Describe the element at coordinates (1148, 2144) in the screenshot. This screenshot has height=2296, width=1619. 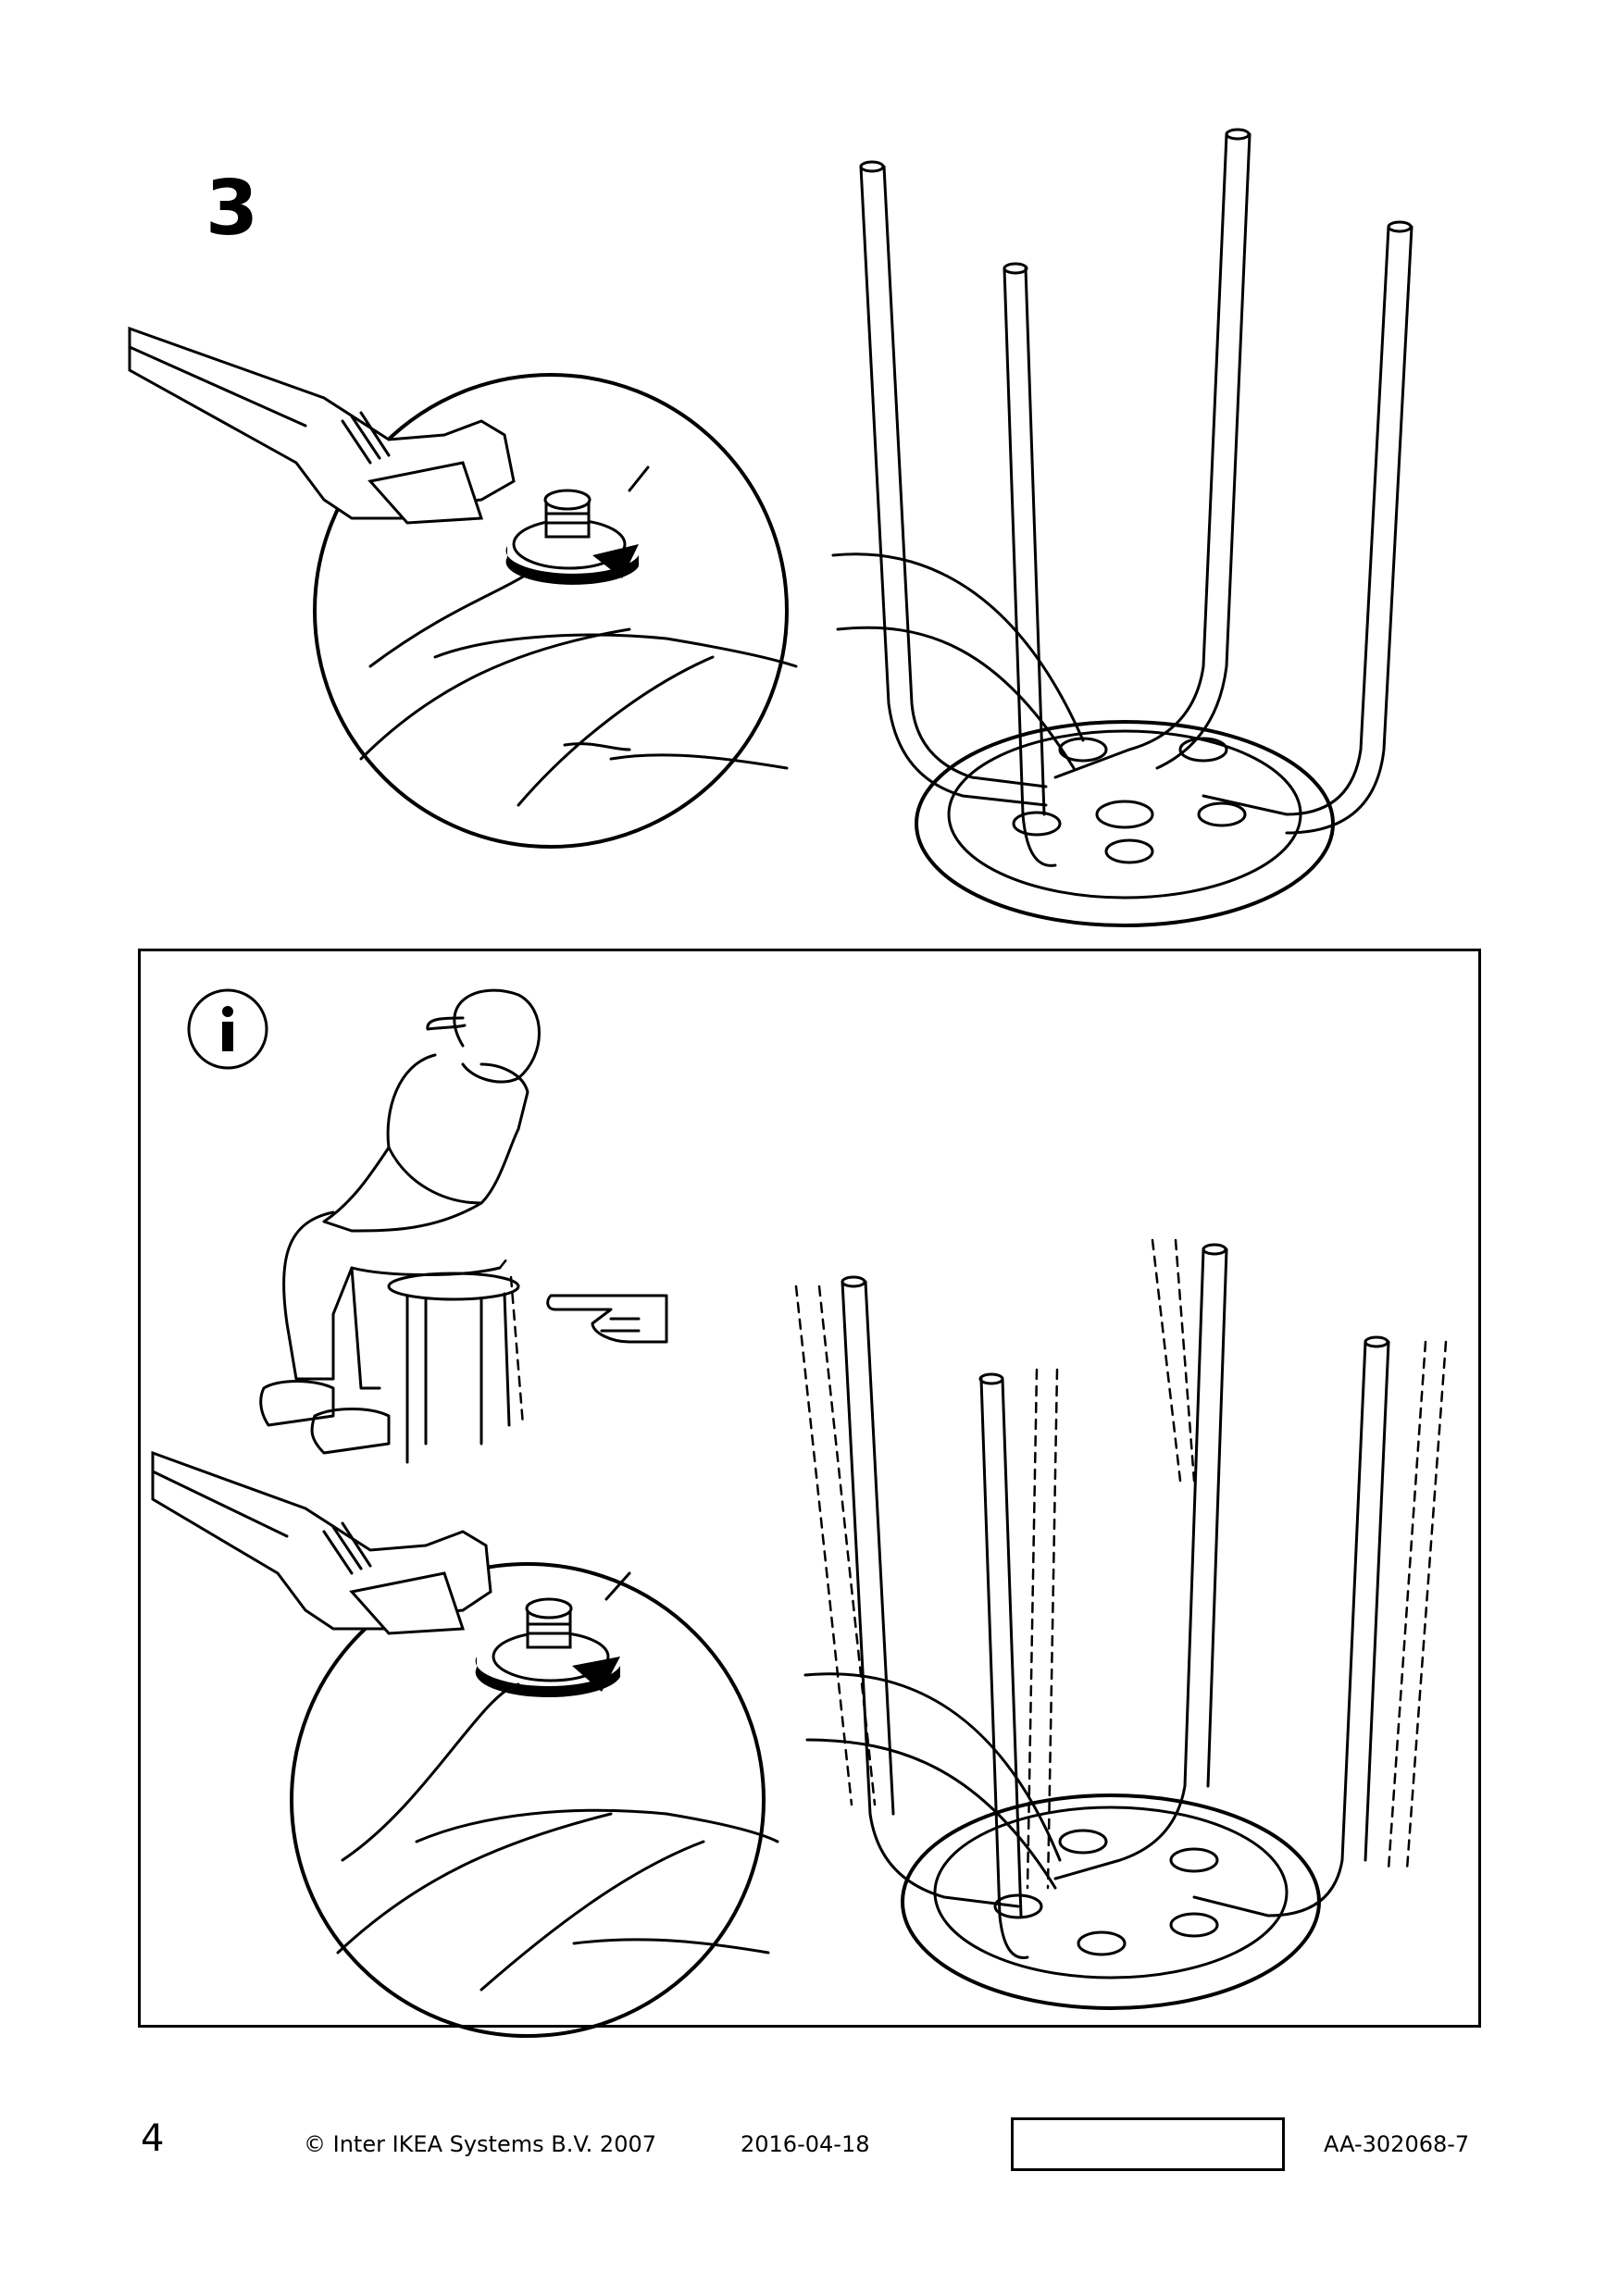
I see `footer-blank-box` at that location.